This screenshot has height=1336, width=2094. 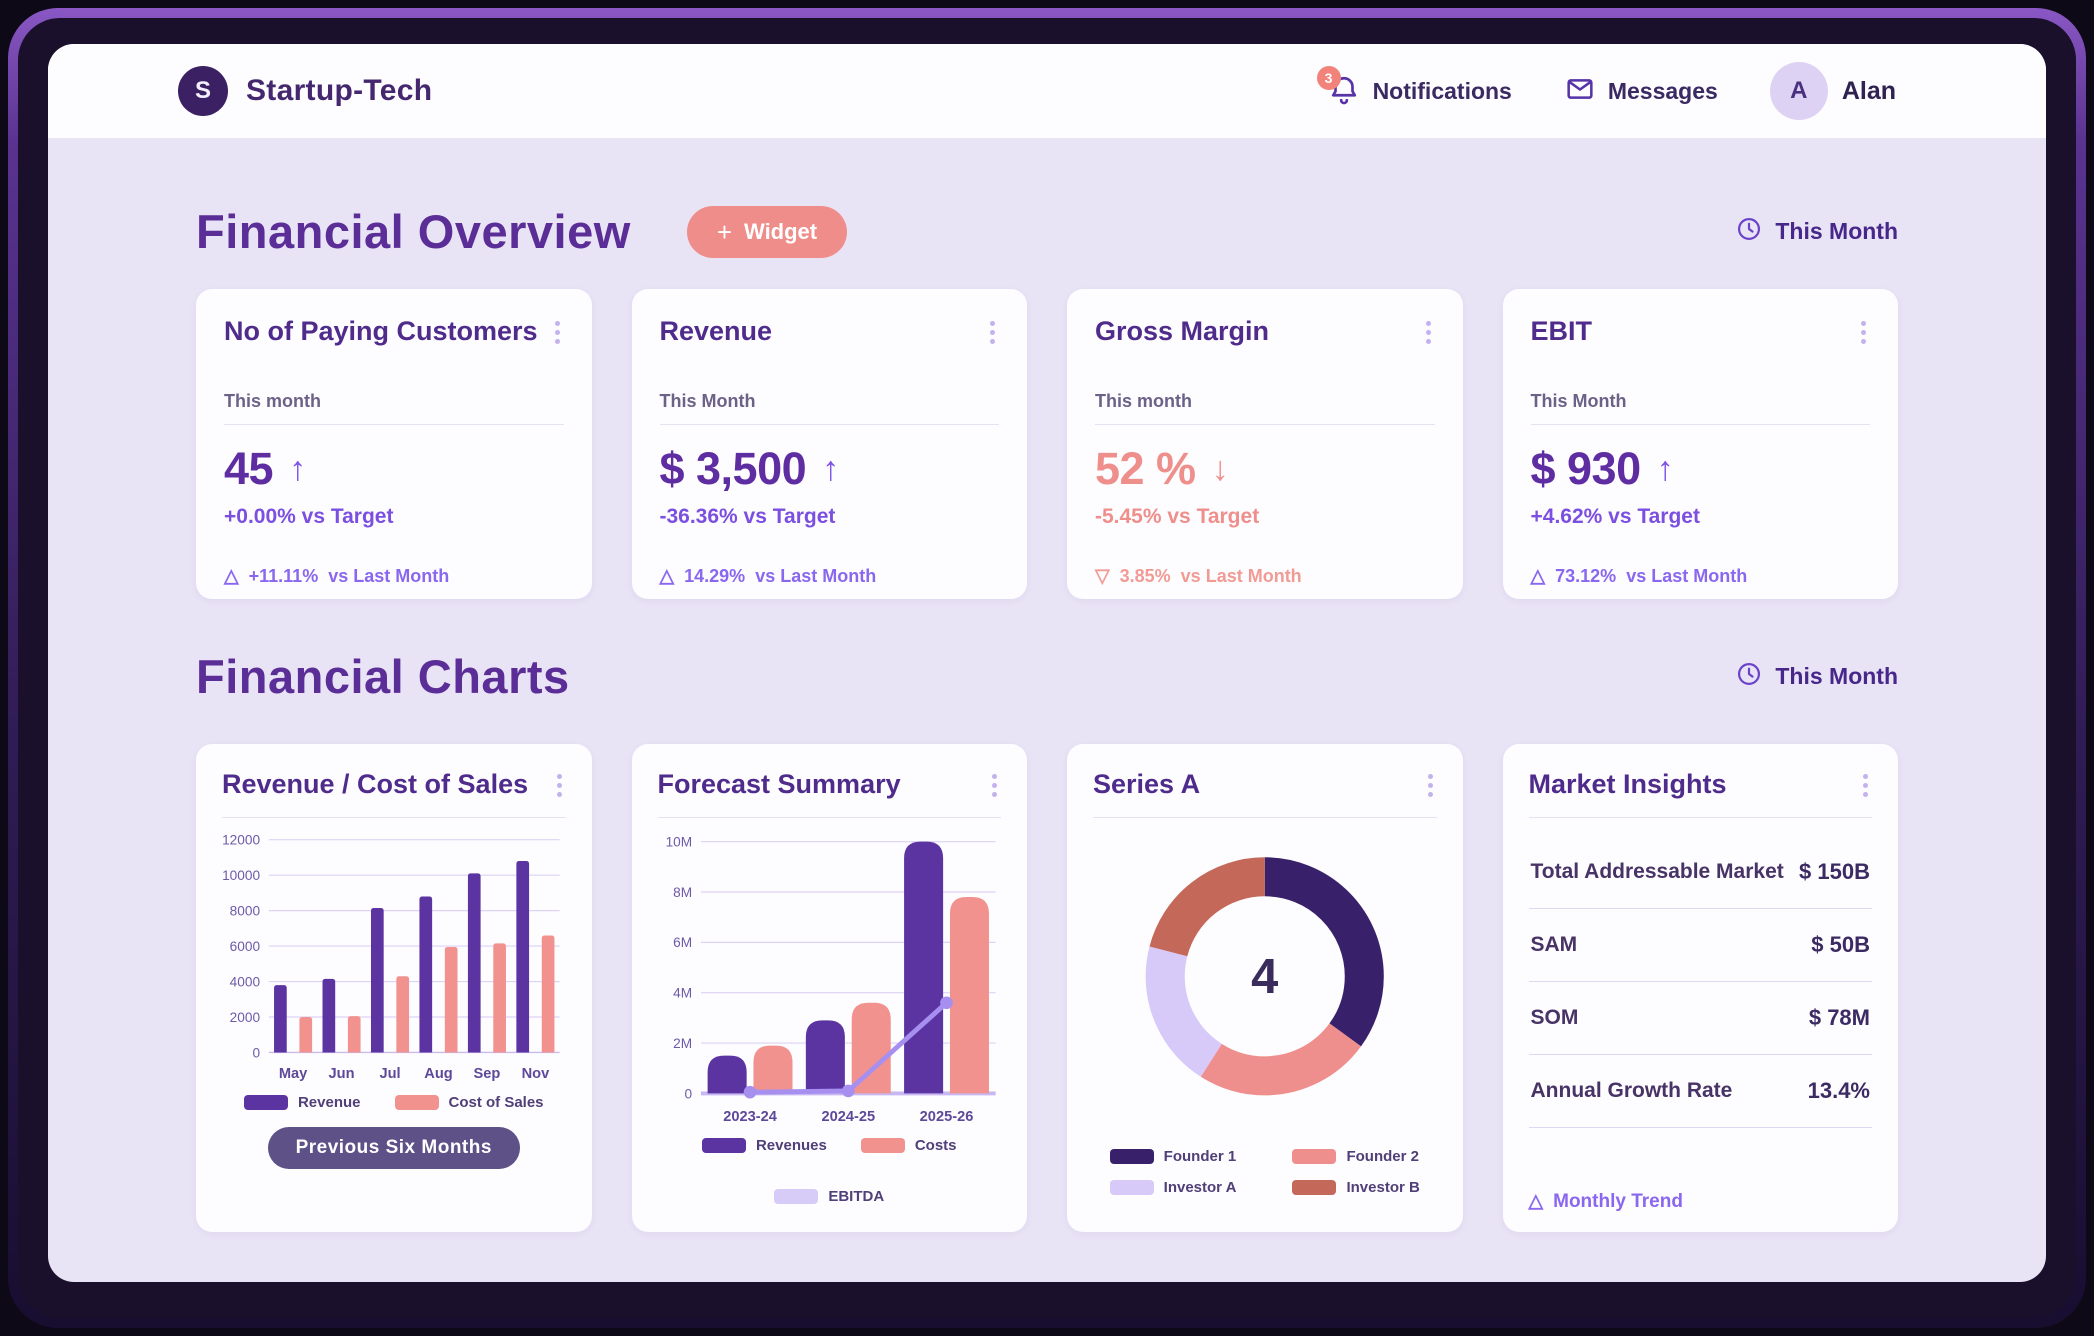 What do you see at coordinates (245, 1017) in the screenshot?
I see `svg-text: 2000` at bounding box center [245, 1017].